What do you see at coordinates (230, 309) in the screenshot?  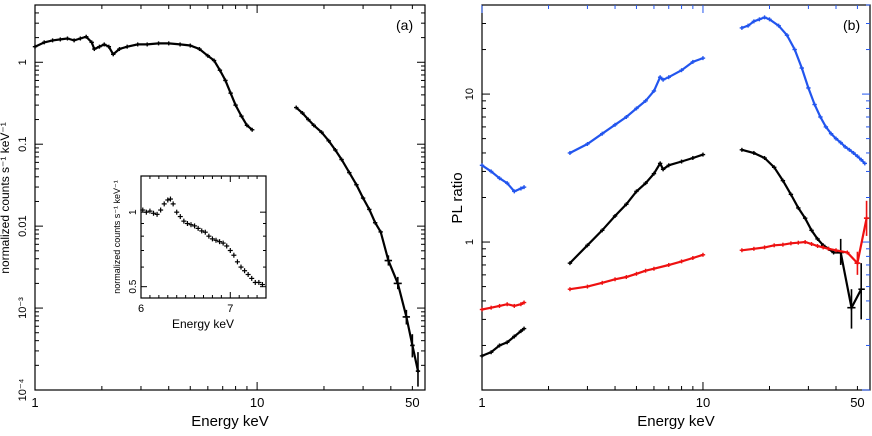 I see `inset-x-tick-label: 7` at bounding box center [230, 309].